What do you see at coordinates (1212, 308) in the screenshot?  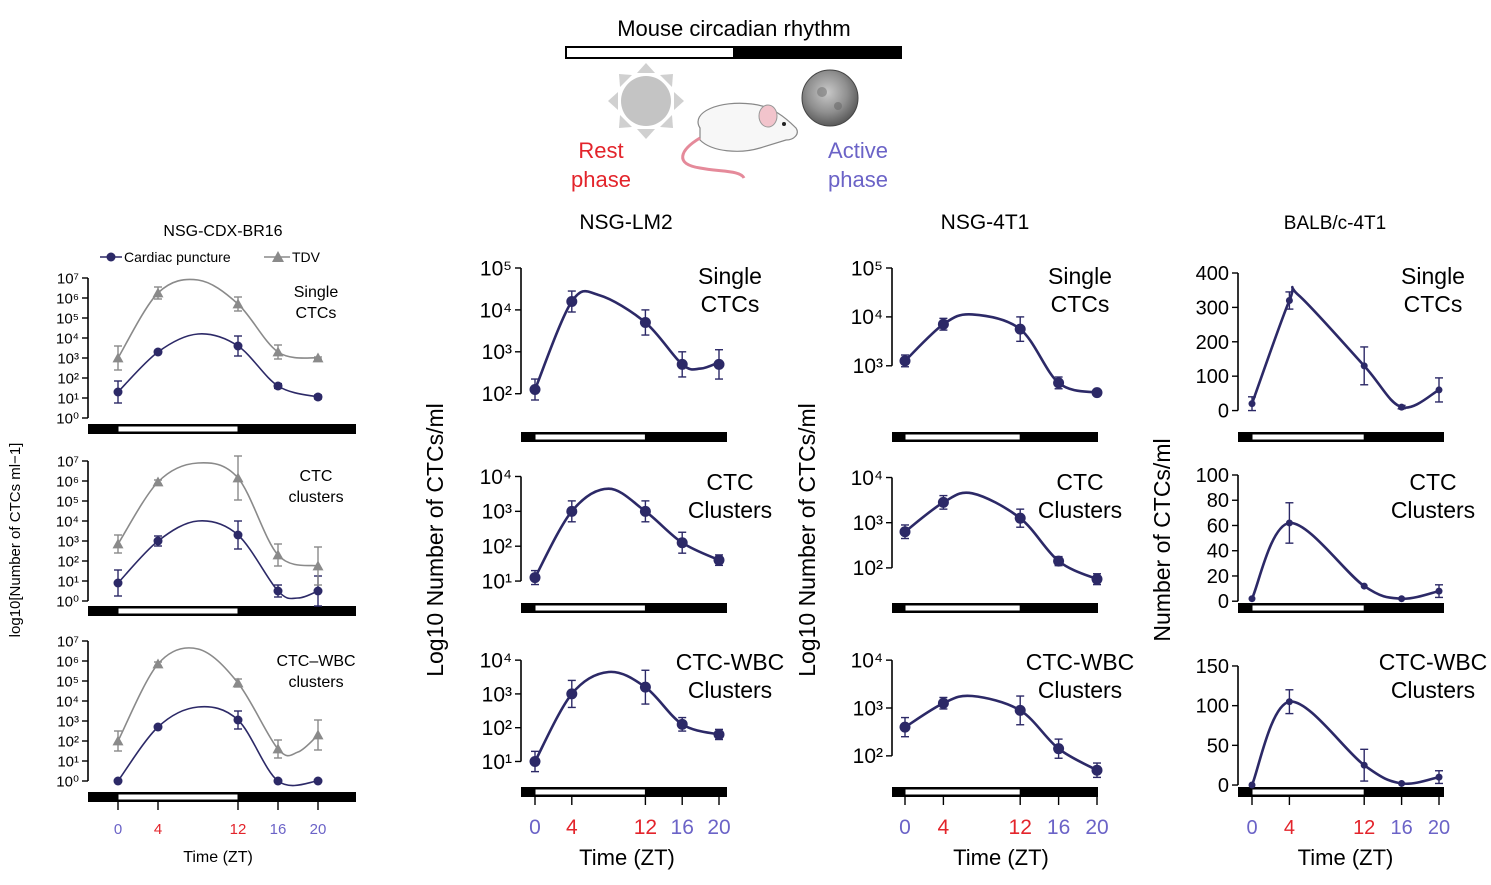 I see `y-tick-label: 300` at bounding box center [1212, 308].